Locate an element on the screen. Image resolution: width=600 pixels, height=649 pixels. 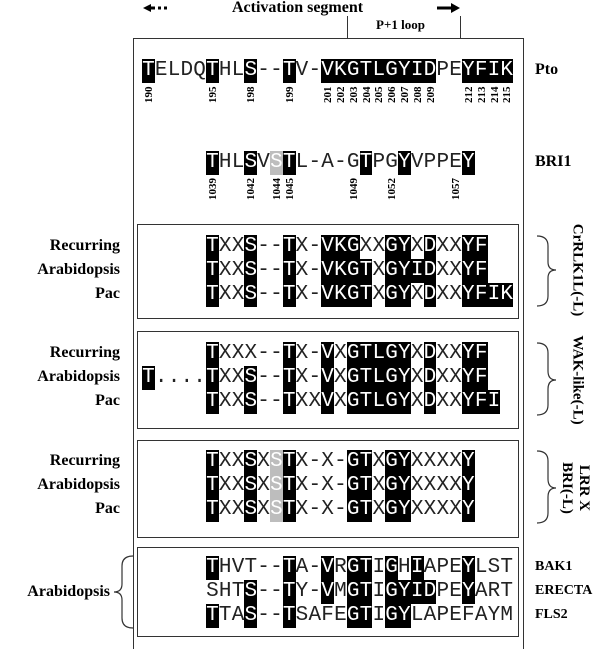
protein-label: ERECTA is located at coordinates (564, 590).